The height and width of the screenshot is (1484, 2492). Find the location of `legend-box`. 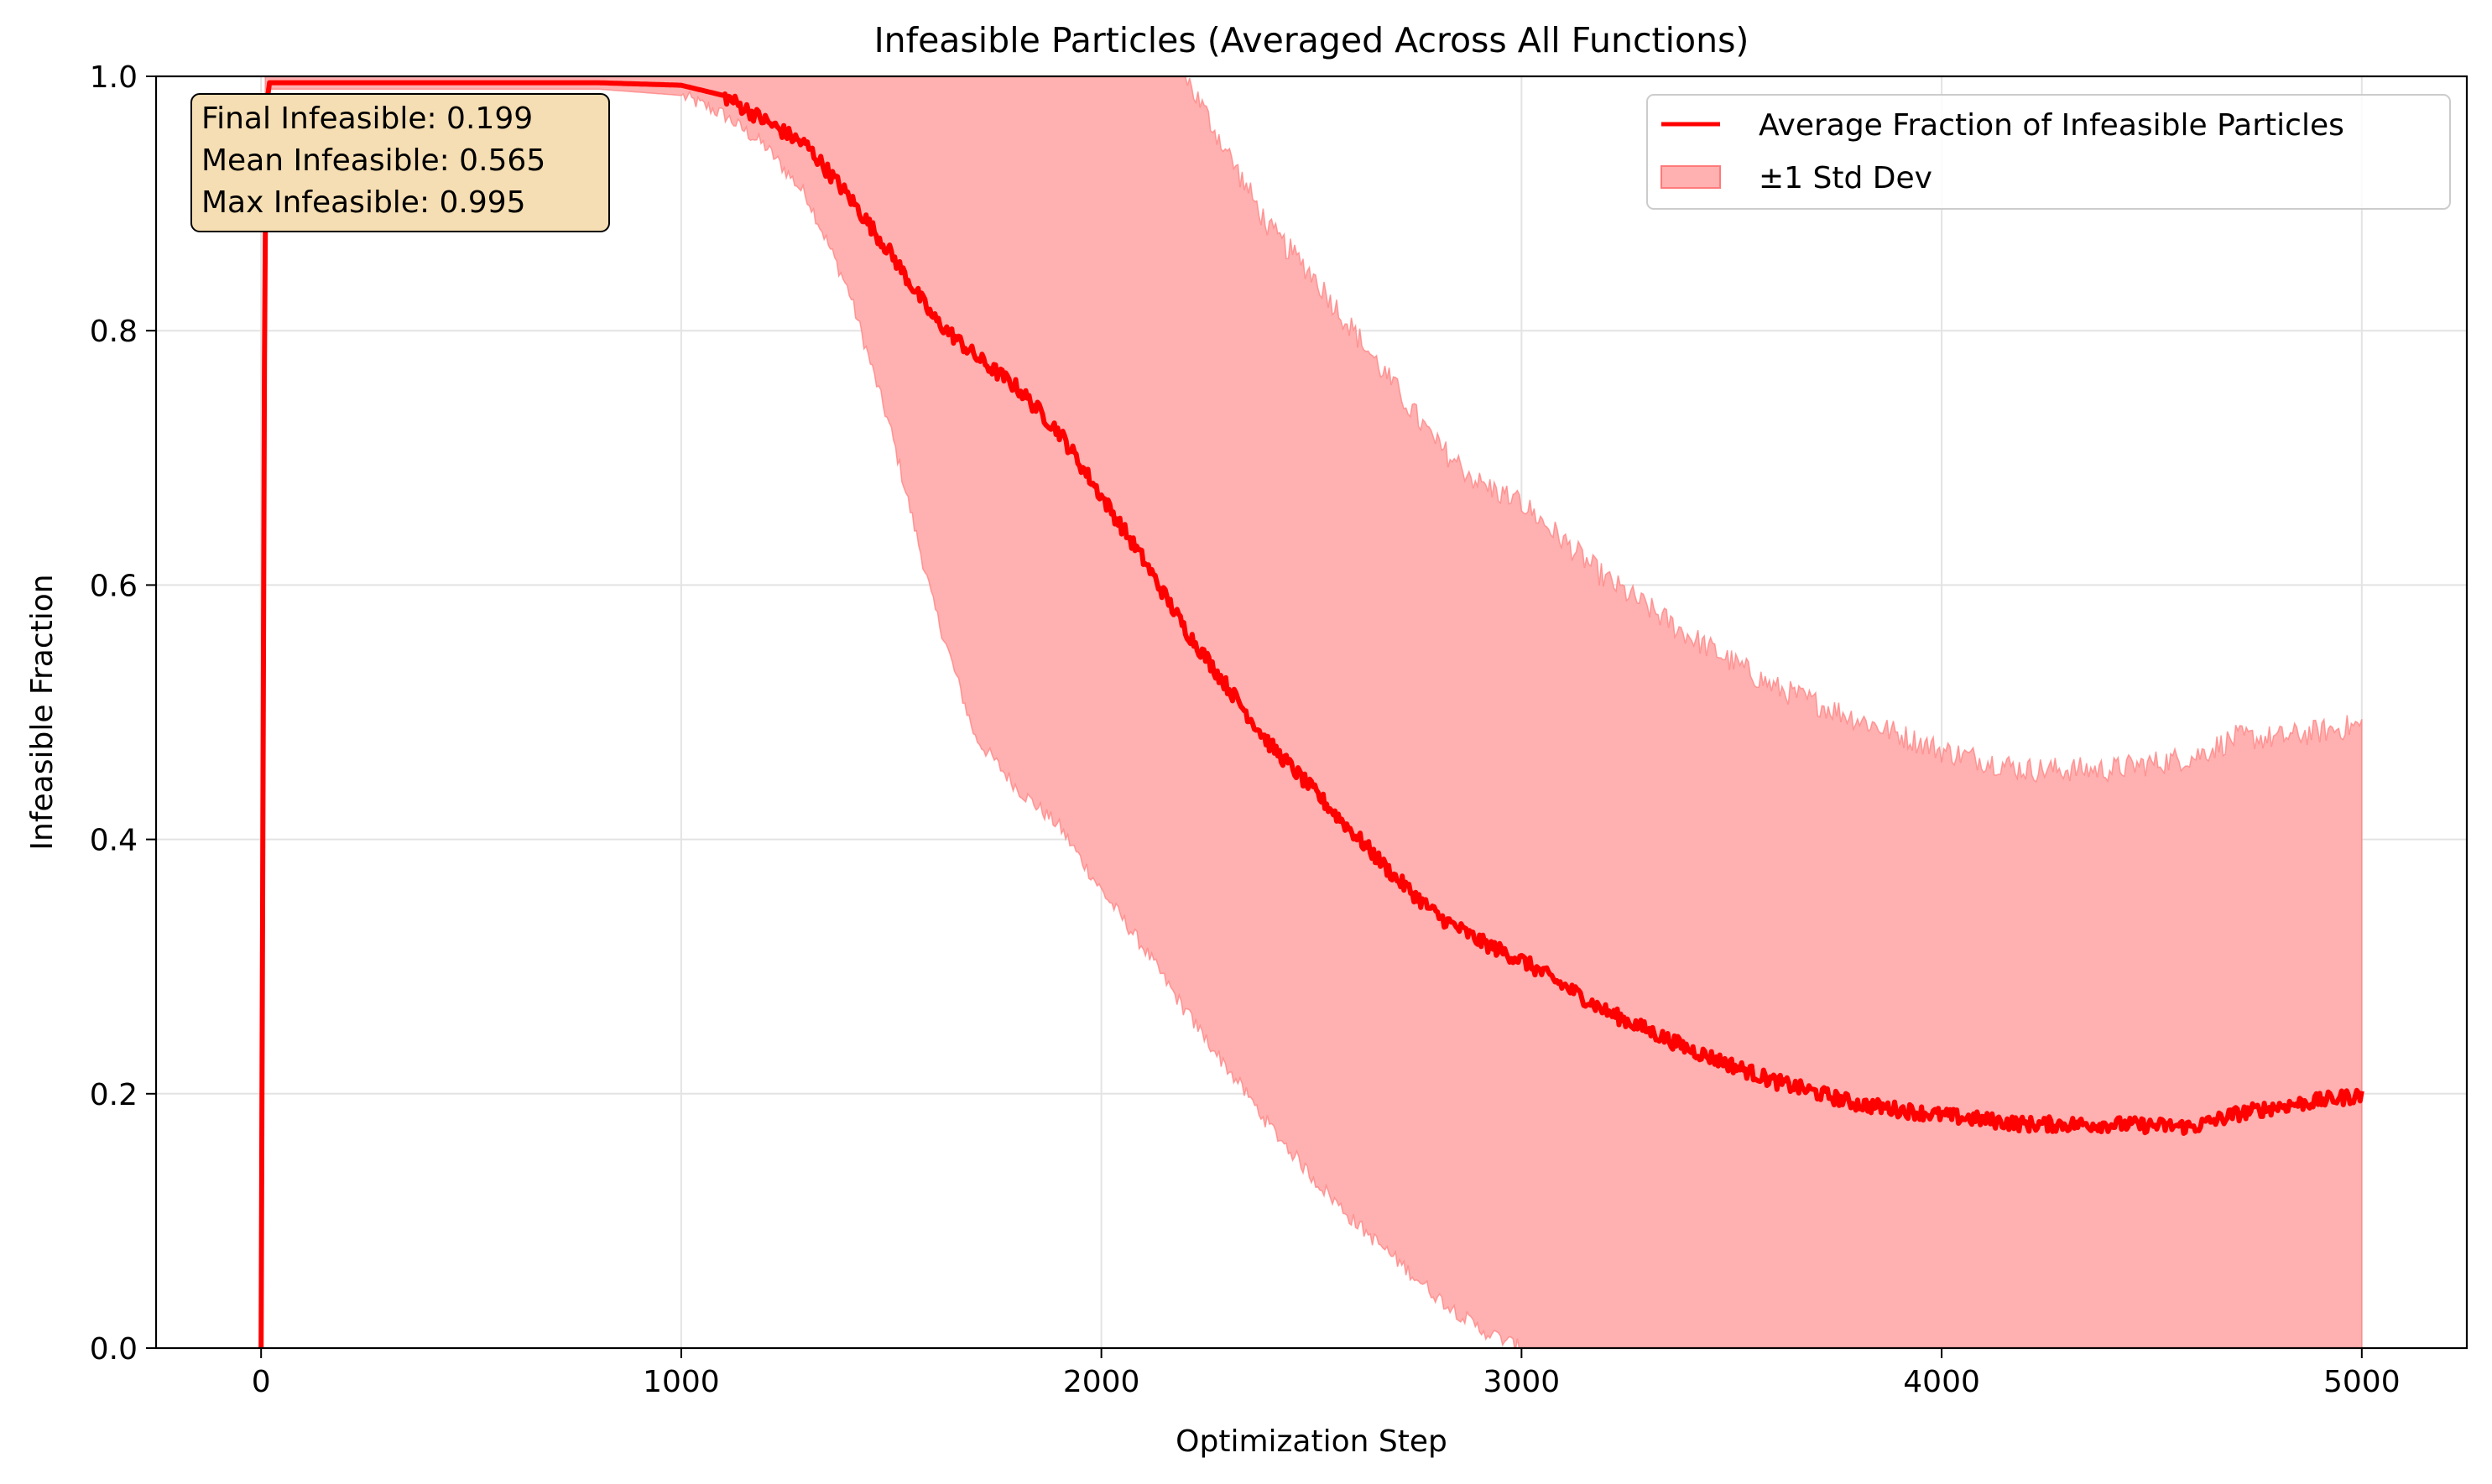

legend-box is located at coordinates (2049, 152).